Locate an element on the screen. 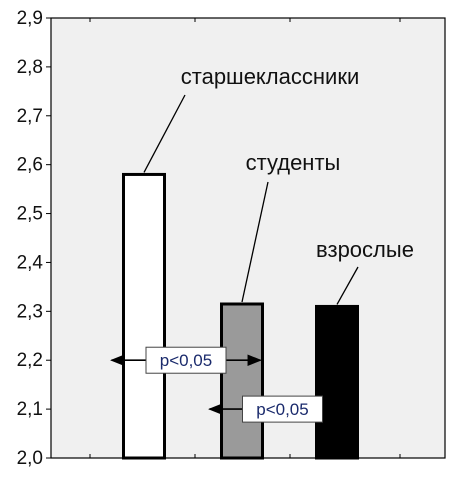  y-tick-label: 2,7 is located at coordinates (30, 116).